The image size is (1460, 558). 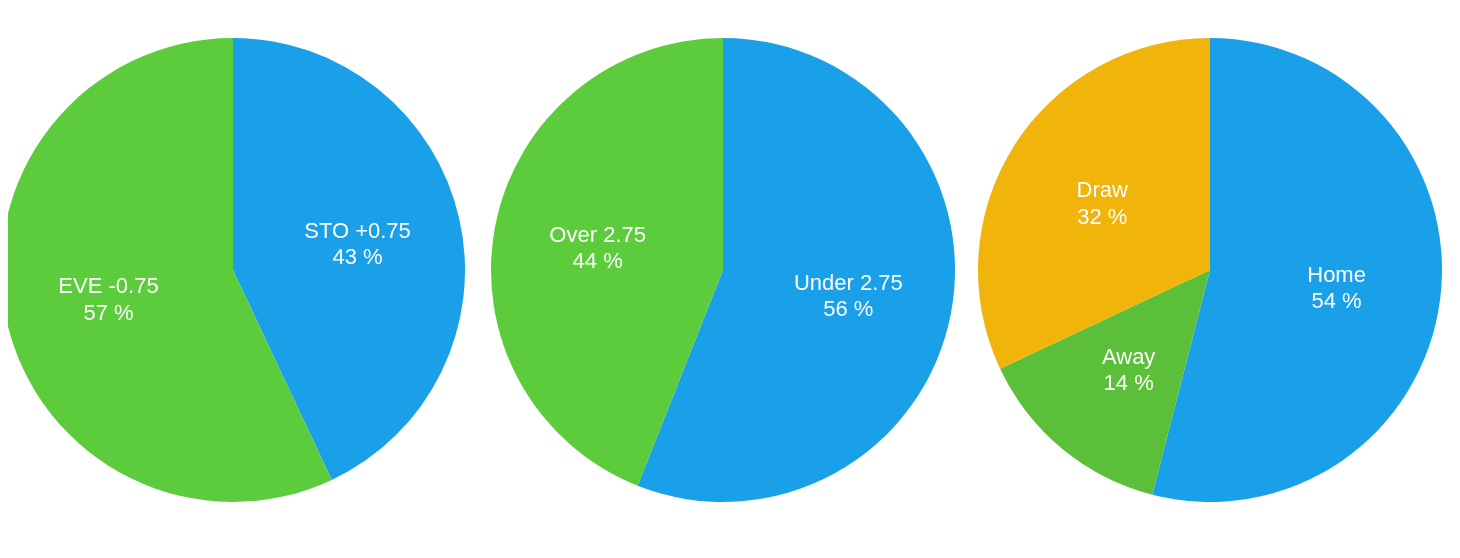 What do you see at coordinates (108, 286) in the screenshot?
I see `slice-label: EVE -0.75` at bounding box center [108, 286].